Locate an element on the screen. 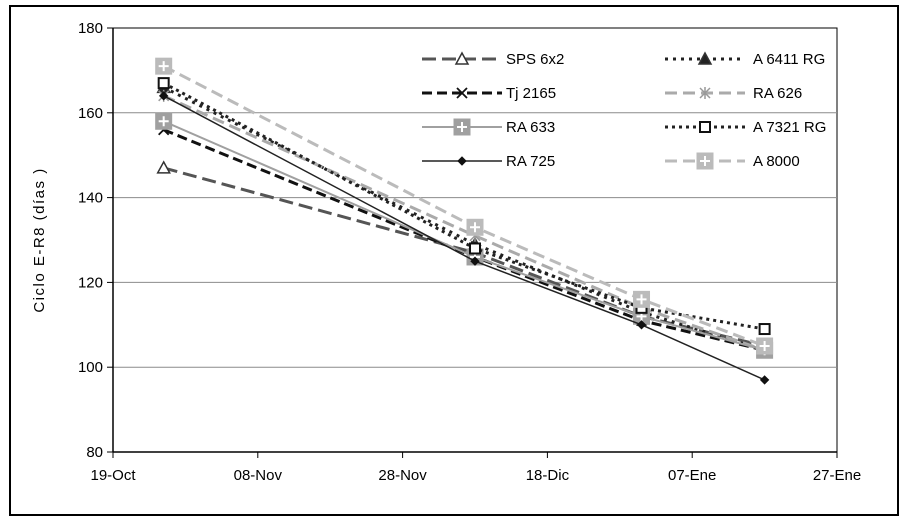 This screenshot has height=523, width=907. x-tick-label: 27-Ene is located at coordinates (837, 475).